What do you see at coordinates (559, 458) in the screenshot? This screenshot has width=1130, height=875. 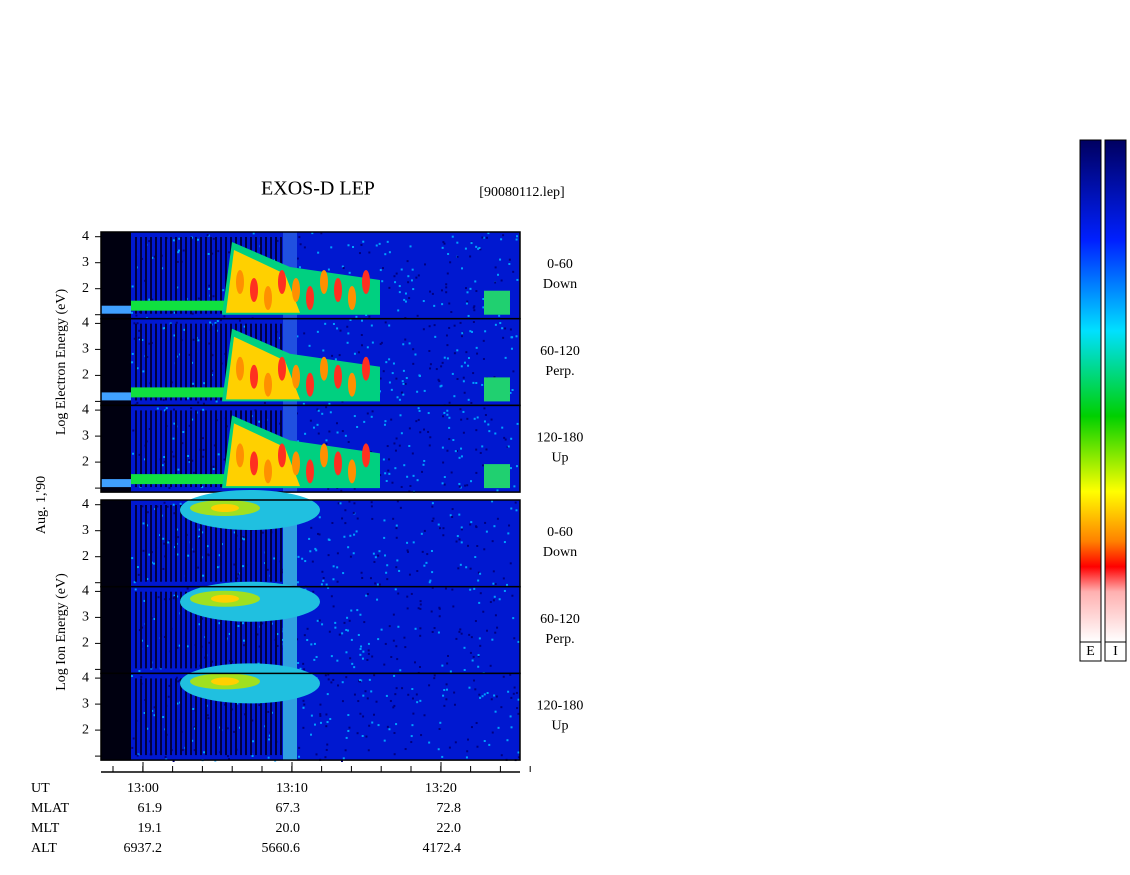 I see `pitch-direction: Up` at bounding box center [559, 458].